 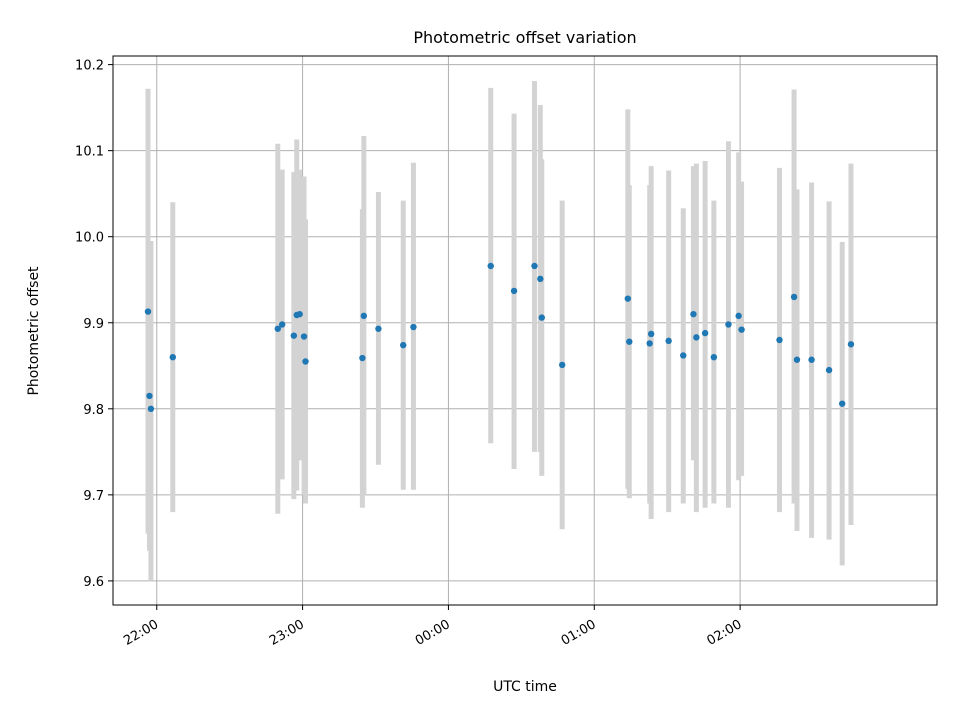 What do you see at coordinates (89, 238) in the screenshot?
I see `y-tick-label: 10.0` at bounding box center [89, 238].